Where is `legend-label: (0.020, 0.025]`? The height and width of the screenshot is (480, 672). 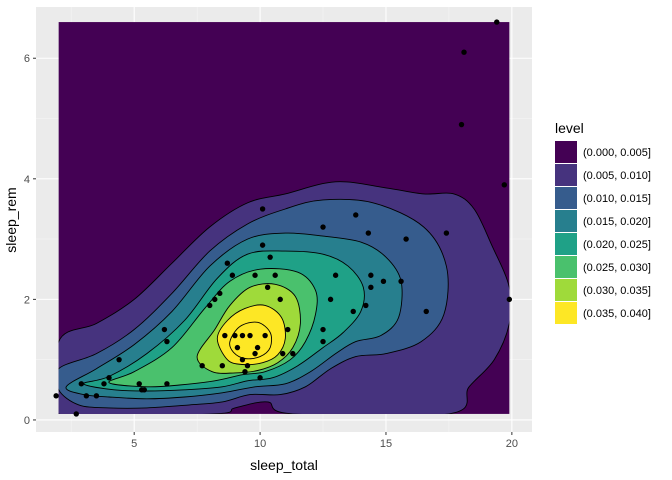
legend-label: (0.020, 0.025] is located at coordinates (617, 245).